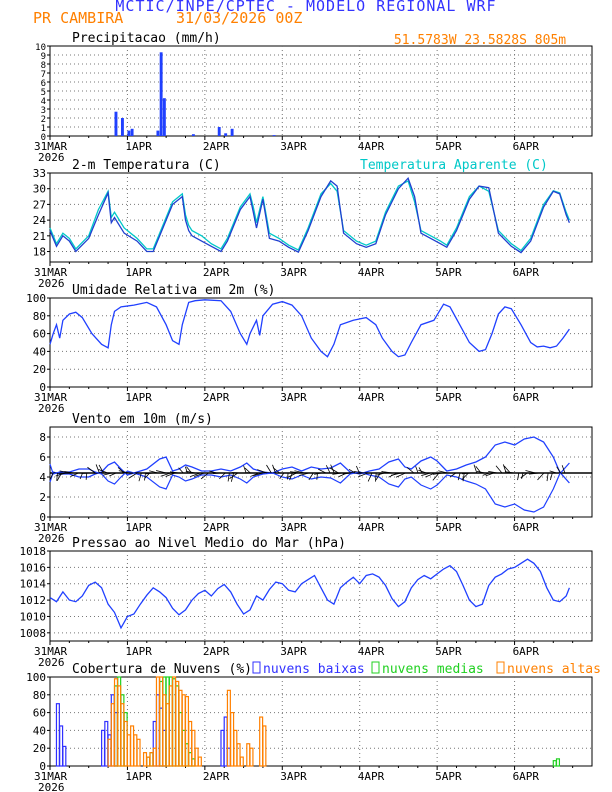 The width and height of the screenshot is (612, 792). Describe the element at coordinates (433, 669) in the screenshot. I see `clouds-legend-label: nuvens medias` at that location.